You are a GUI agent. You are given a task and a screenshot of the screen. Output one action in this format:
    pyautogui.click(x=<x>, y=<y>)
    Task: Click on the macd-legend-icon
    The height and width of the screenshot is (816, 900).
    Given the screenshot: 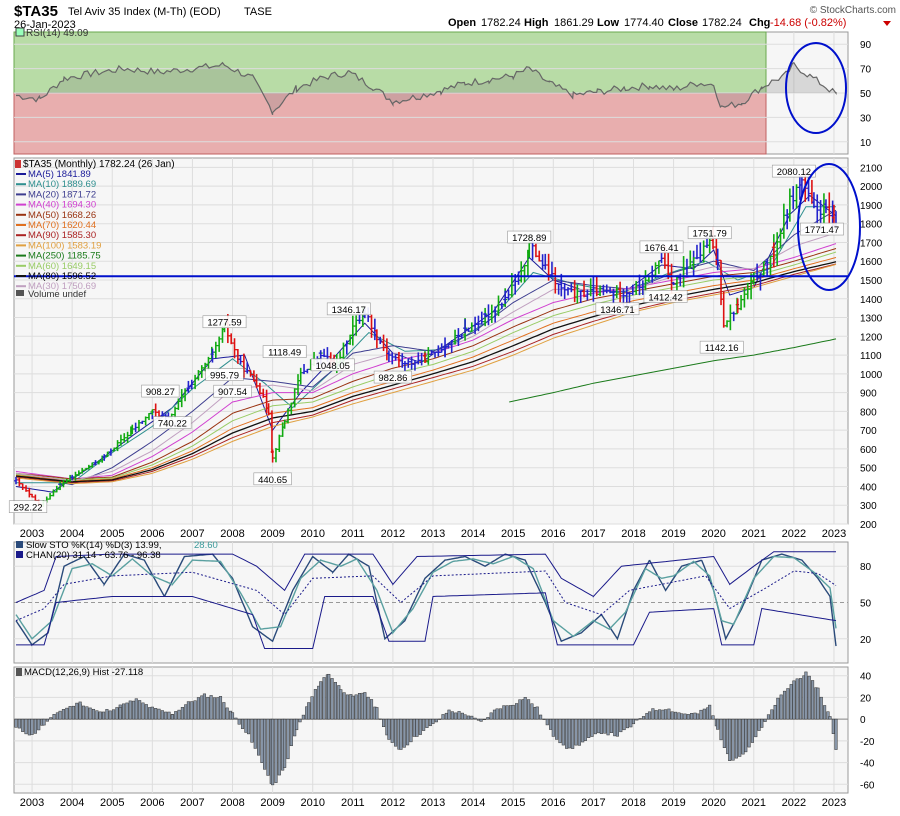 What is the action you would take?
    pyautogui.click(x=19, y=672)
    